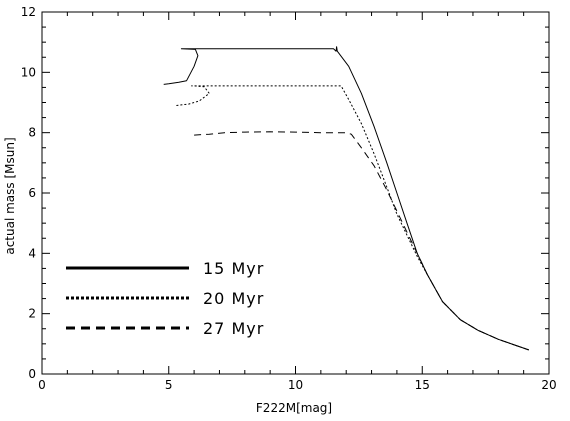  I want to click on x-axis-label: F222M[mag], so click(294, 408).